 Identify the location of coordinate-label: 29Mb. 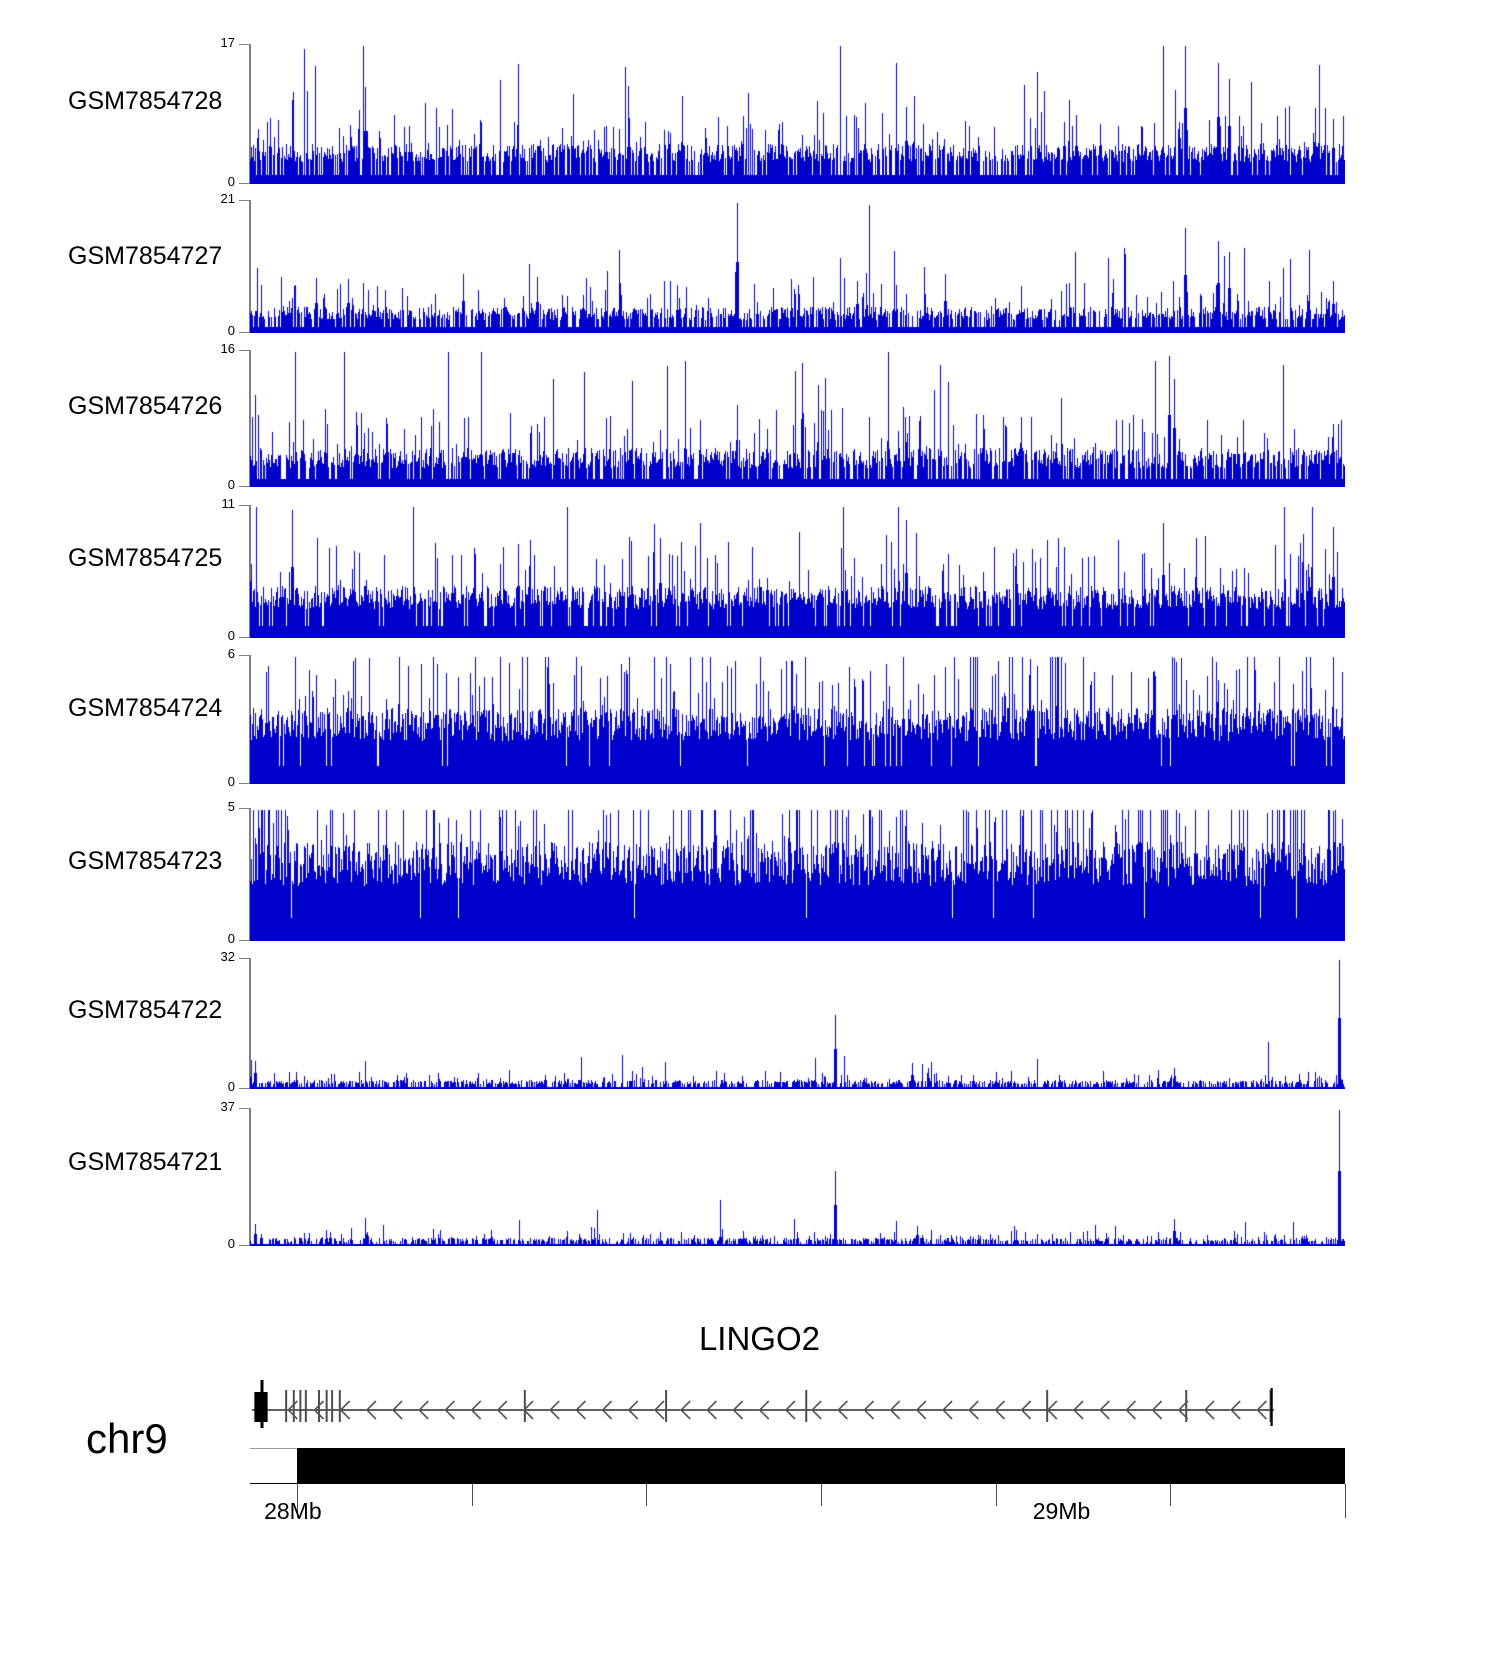
(1061, 1511).